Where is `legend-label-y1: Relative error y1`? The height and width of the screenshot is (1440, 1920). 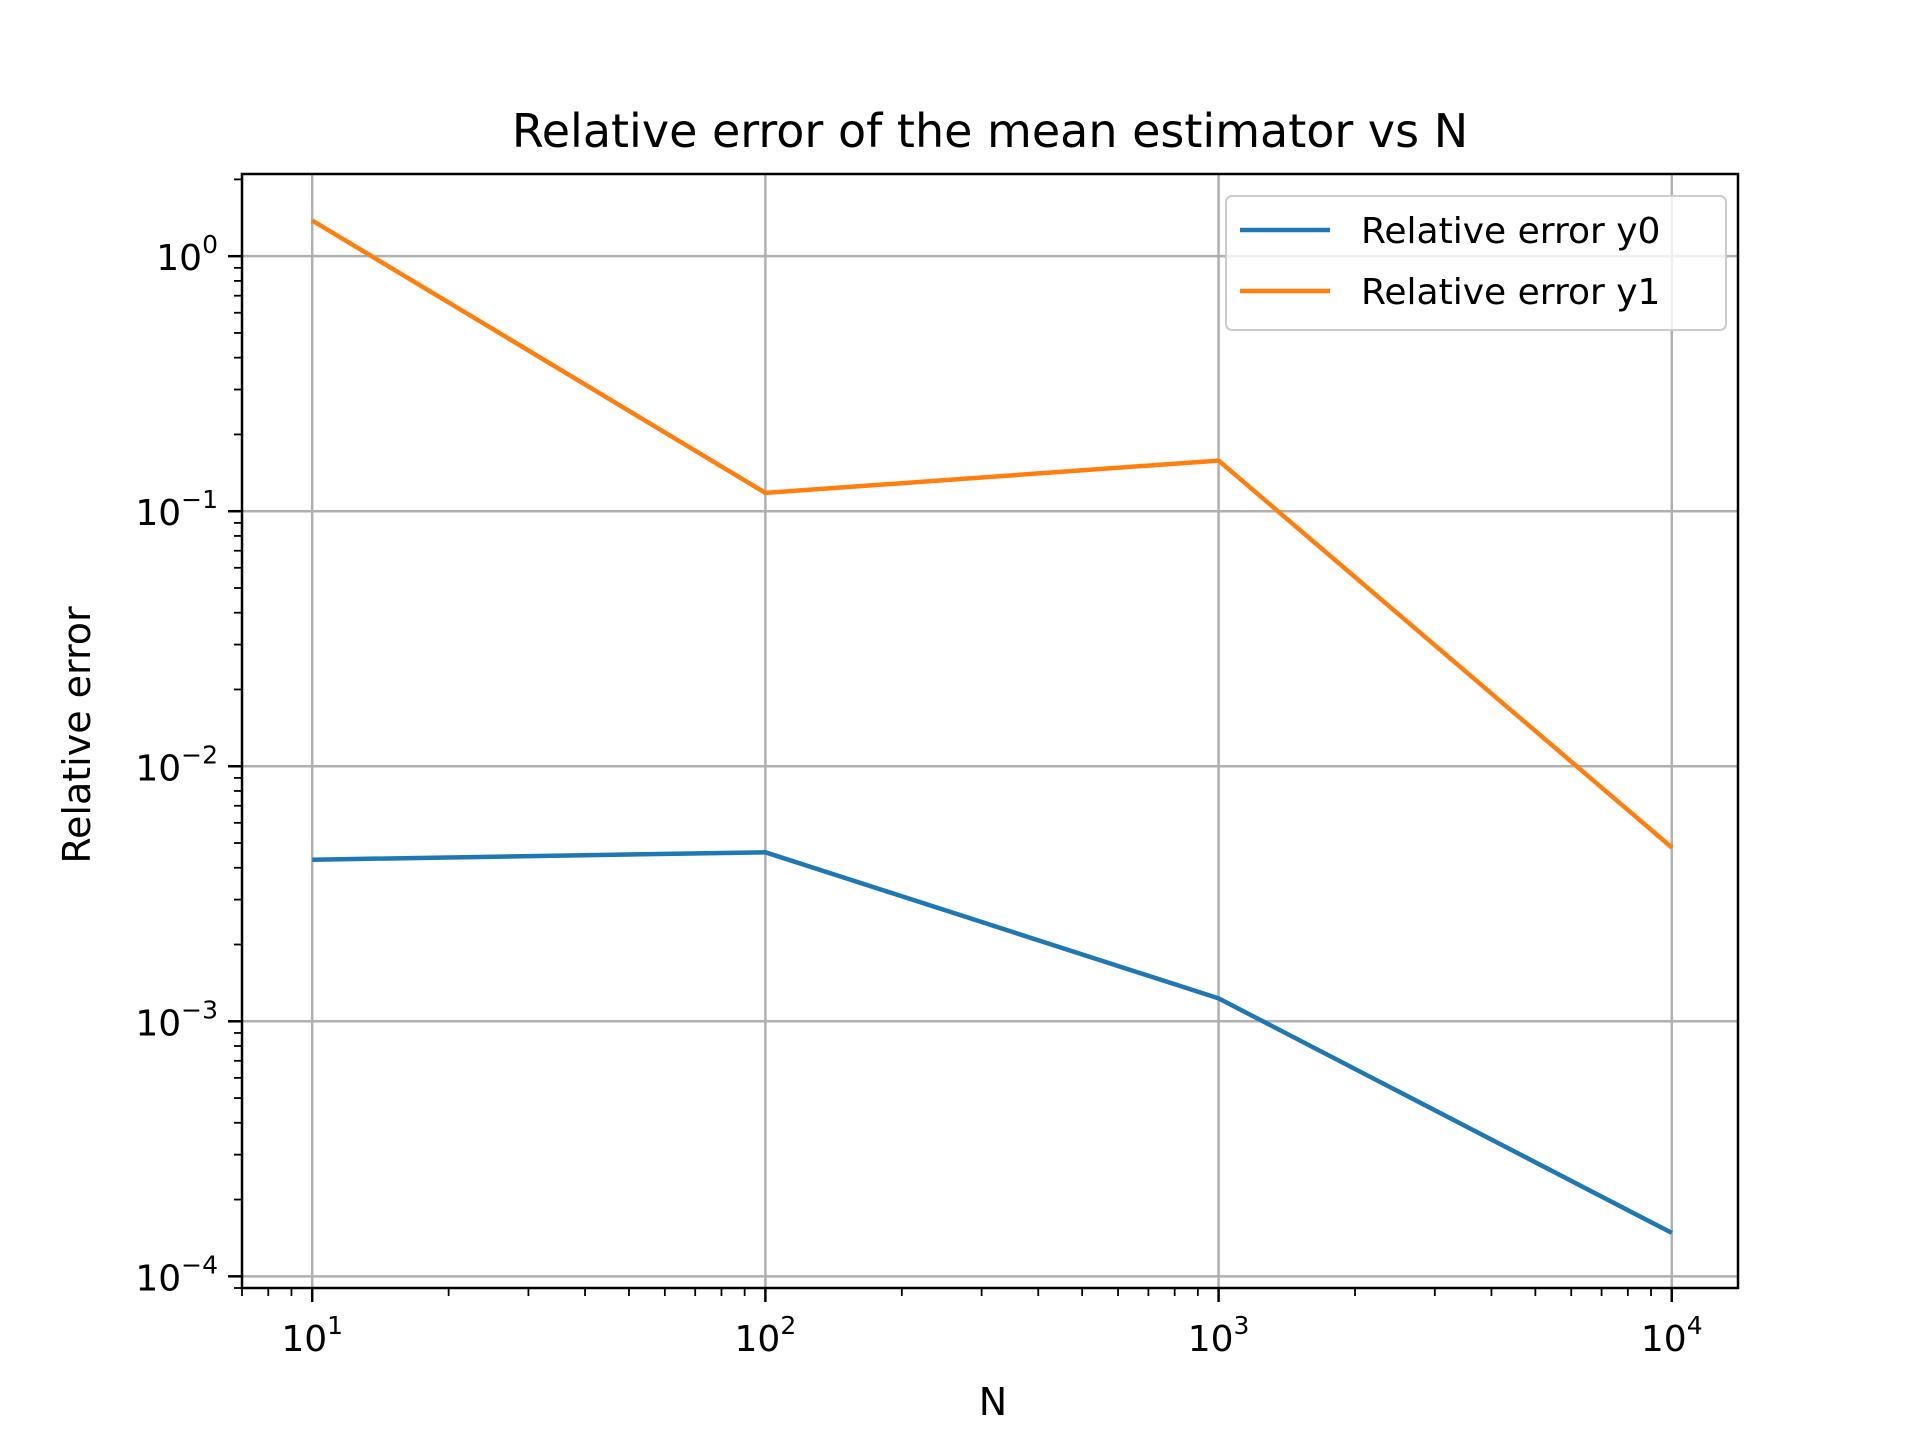
legend-label-y1: Relative error y1 is located at coordinates (1510, 292).